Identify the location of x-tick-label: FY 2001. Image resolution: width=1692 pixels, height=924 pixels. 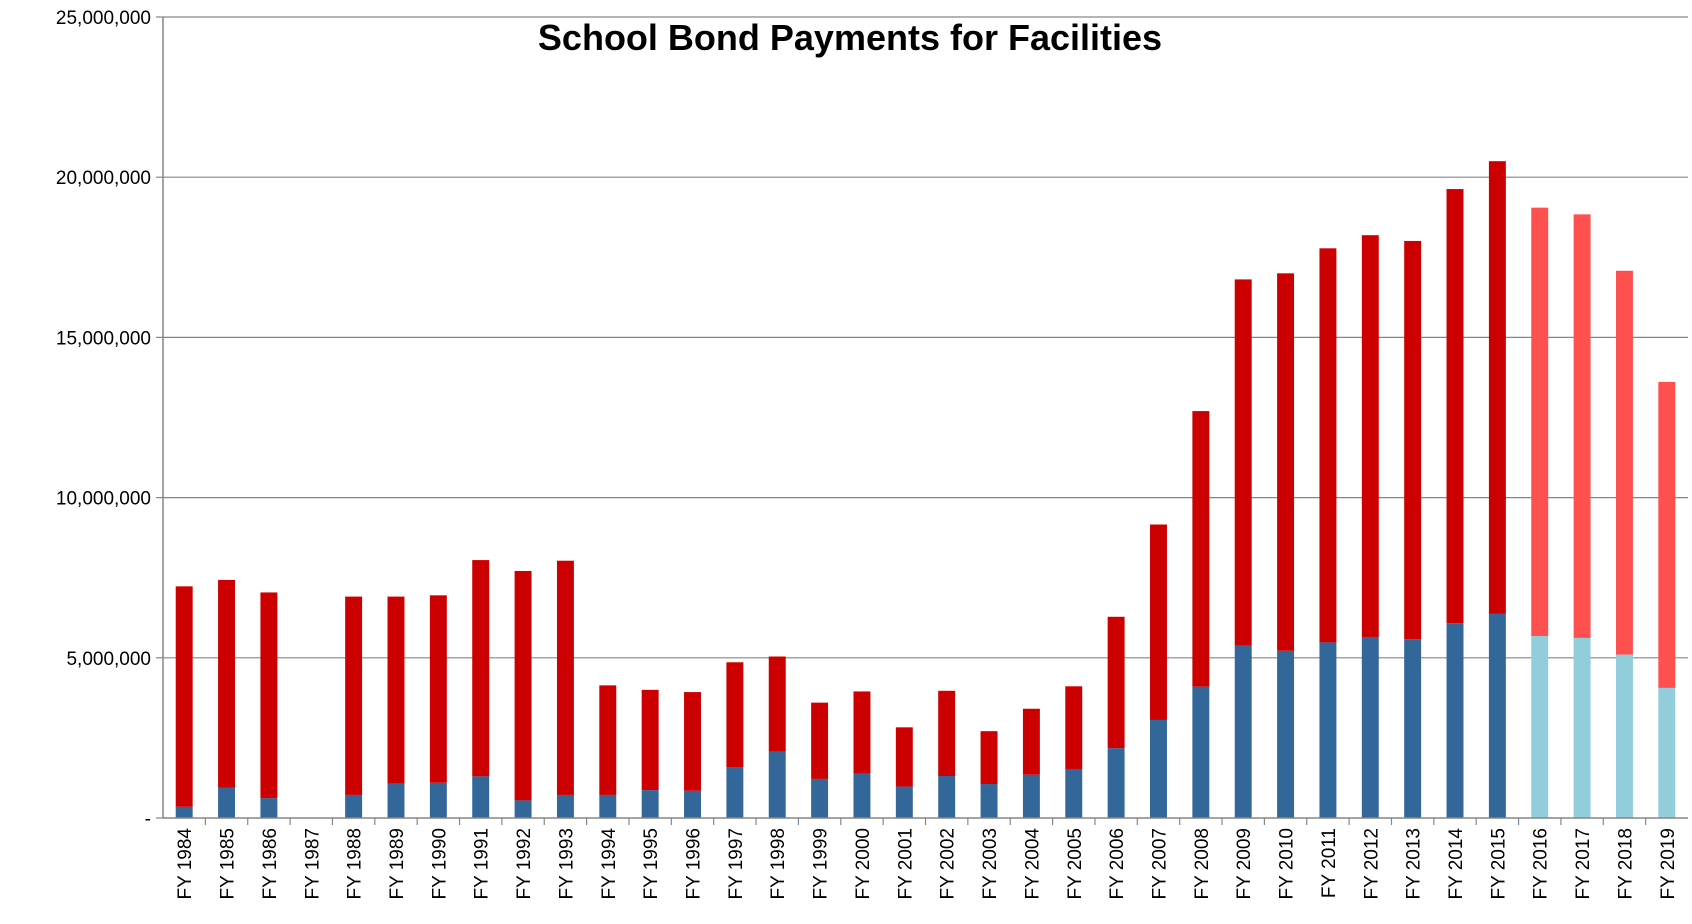
(905, 863).